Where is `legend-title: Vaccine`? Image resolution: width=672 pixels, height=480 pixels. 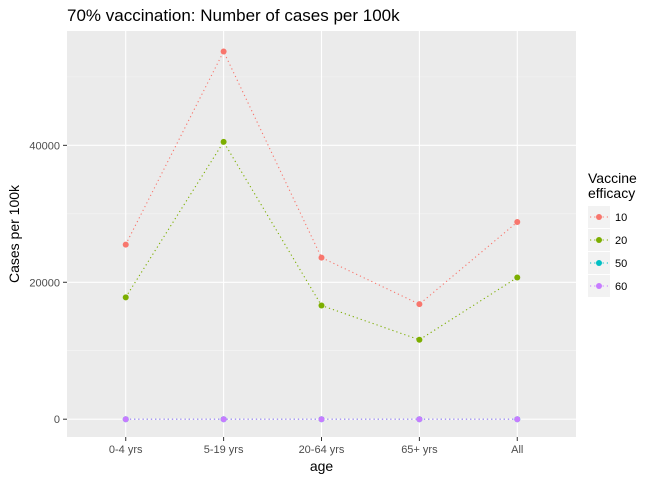
legend-title: Vaccine is located at coordinates (612, 178).